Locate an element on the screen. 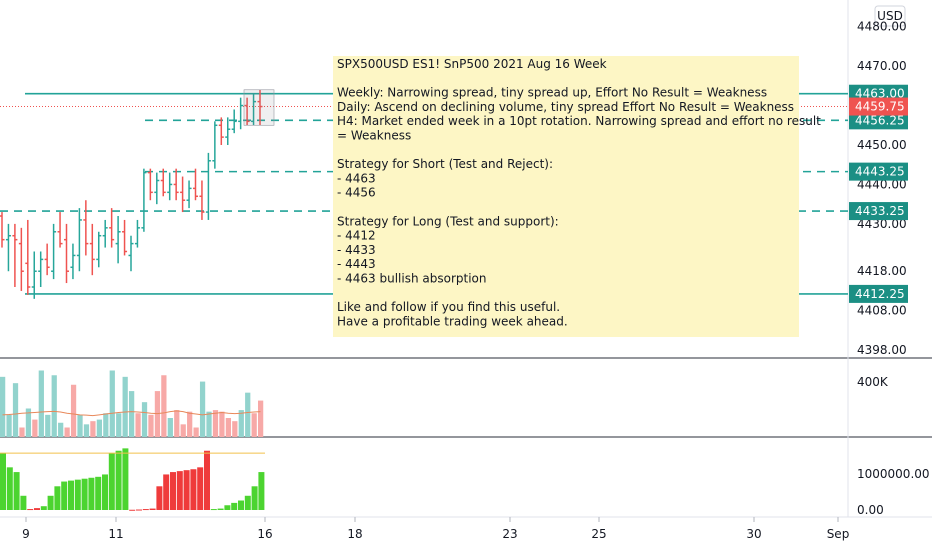 This screenshot has height=550, width=932. last-price-tag-label: 4459.75 is located at coordinates (880, 107).